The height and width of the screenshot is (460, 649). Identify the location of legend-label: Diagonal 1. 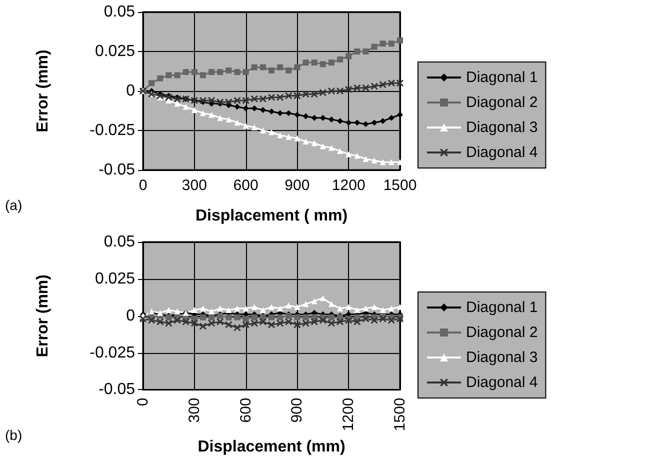
(502, 77).